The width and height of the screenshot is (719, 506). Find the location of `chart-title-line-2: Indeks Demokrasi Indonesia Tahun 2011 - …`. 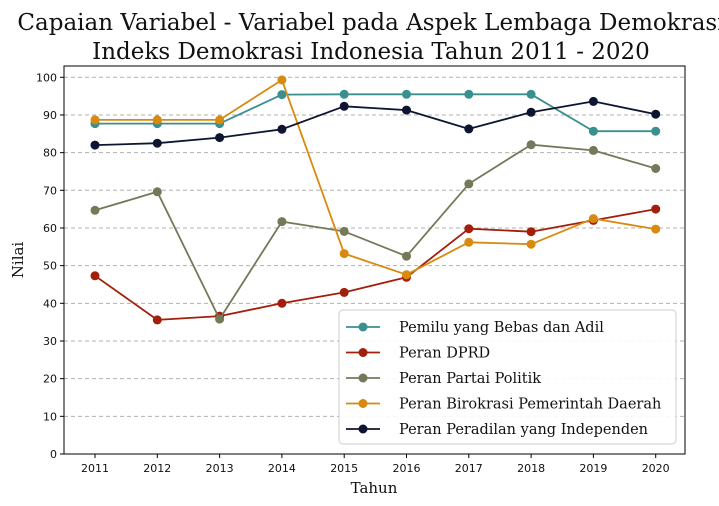

chart-title-line-2: Indeks Demokrasi Indonesia Tahun 2011 - … is located at coordinates (371, 52).